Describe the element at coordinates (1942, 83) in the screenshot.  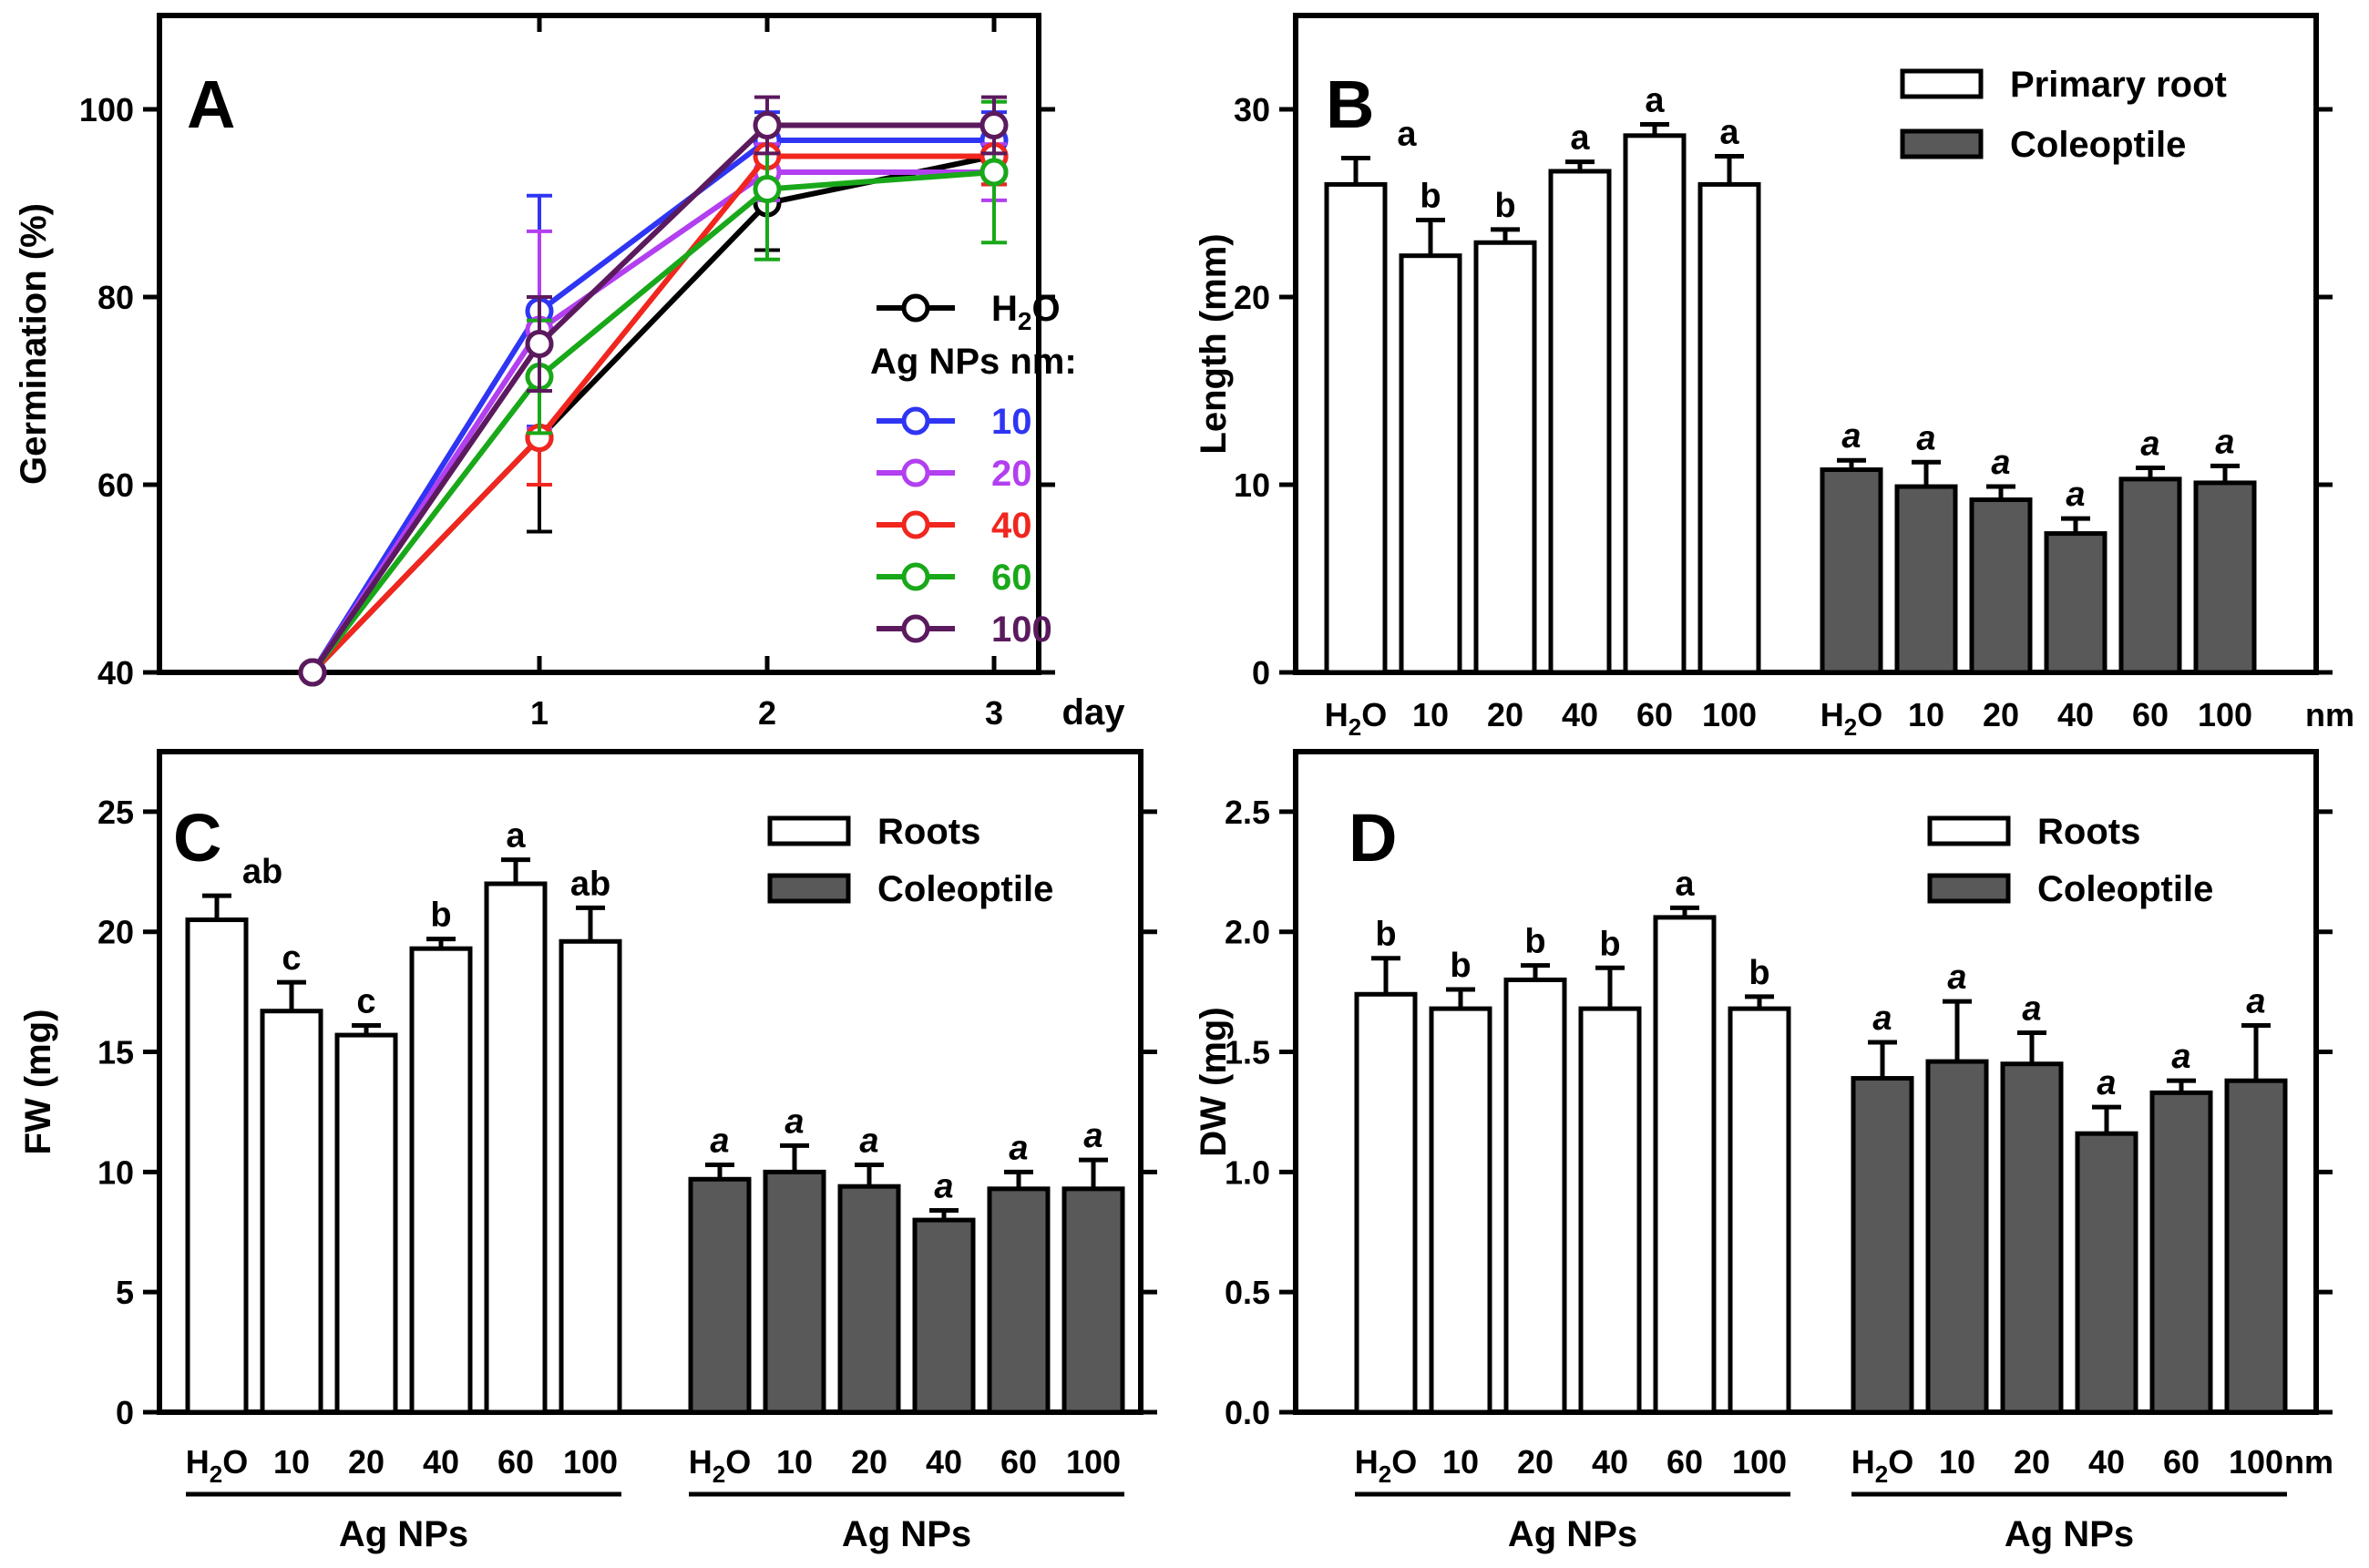
I see `legend-swatch-primary-root` at that location.